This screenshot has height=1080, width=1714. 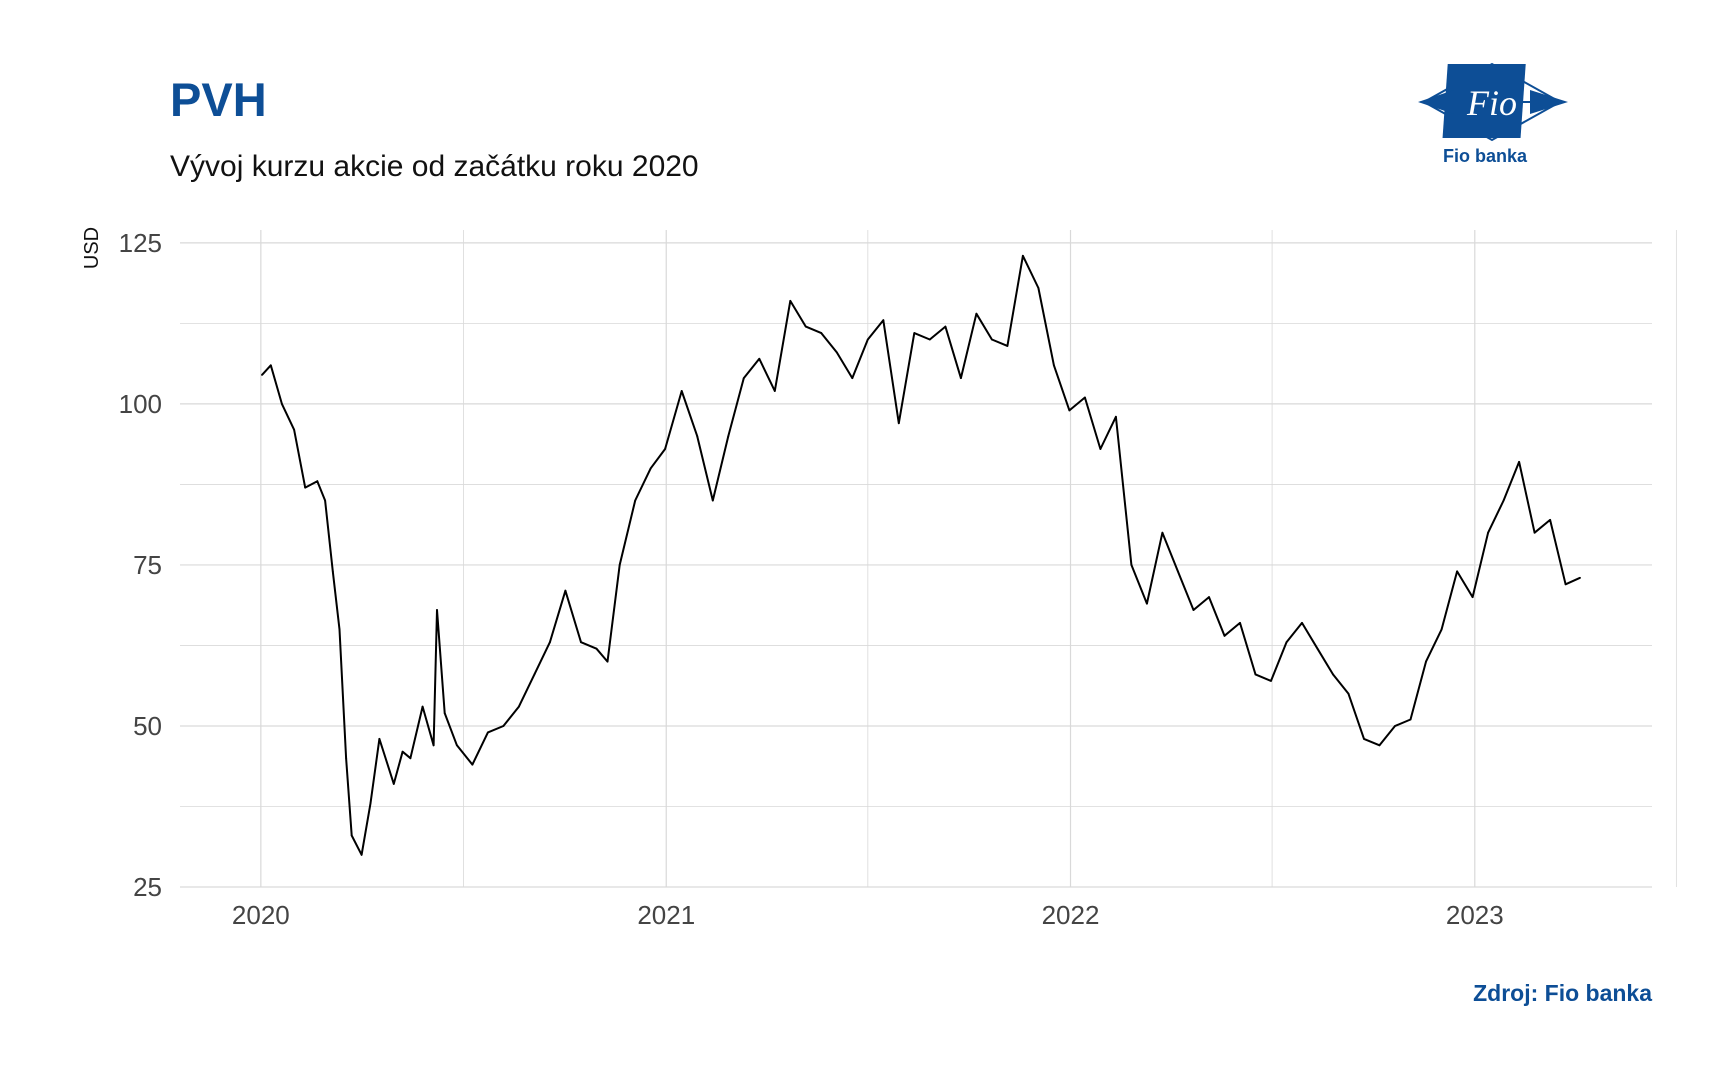 What do you see at coordinates (666, 915) in the screenshot?
I see `x-tick-label: 2021` at bounding box center [666, 915].